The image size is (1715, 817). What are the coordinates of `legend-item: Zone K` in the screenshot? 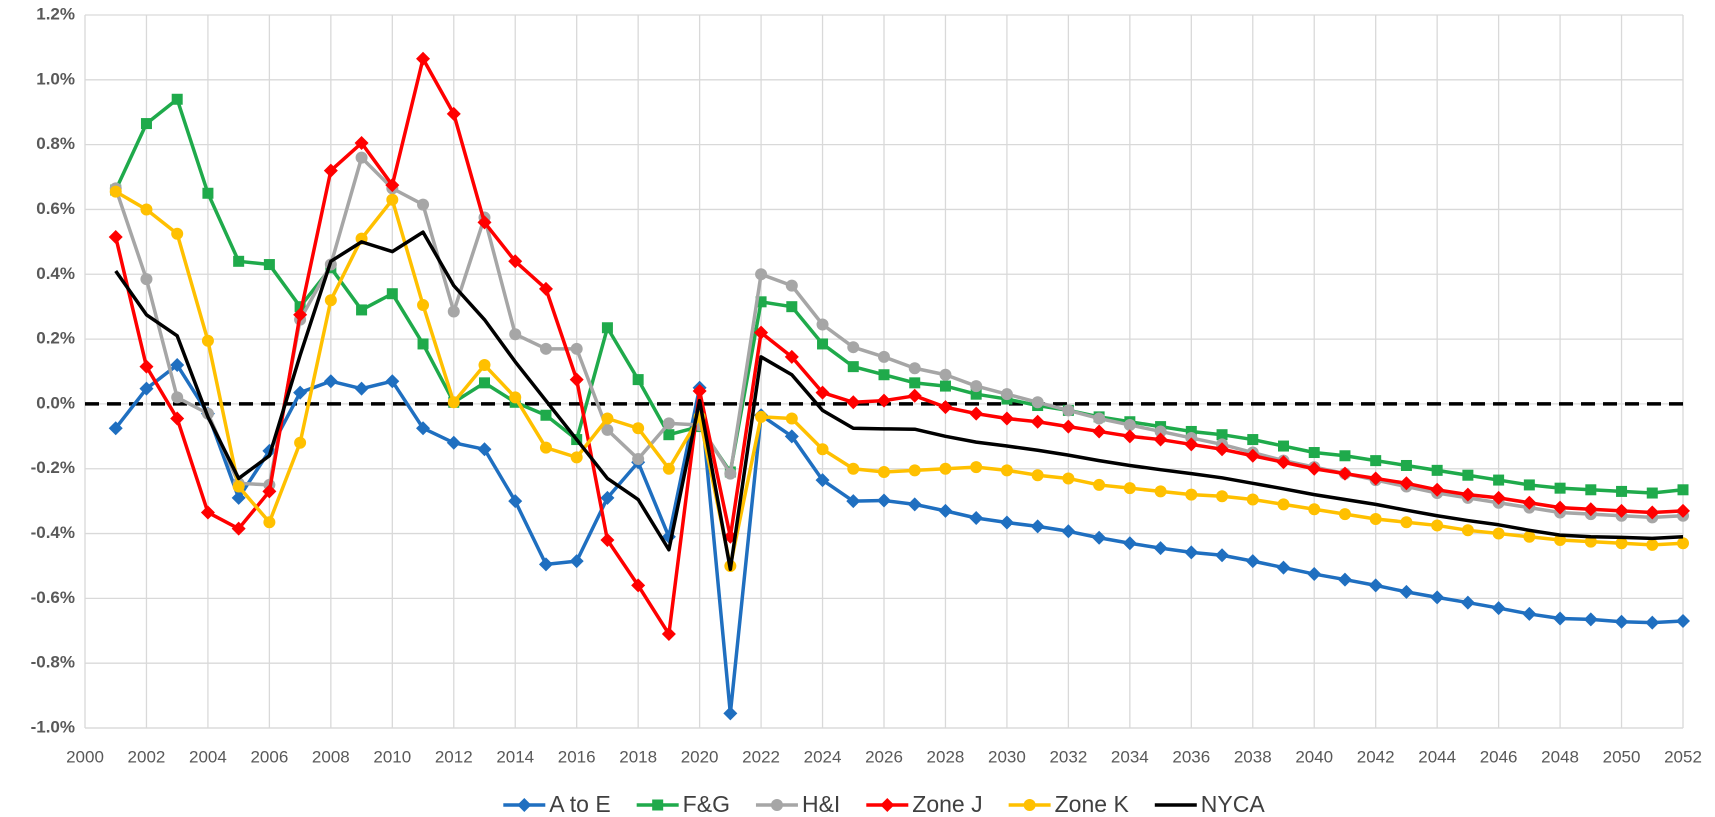 It's located at (1068, 804).